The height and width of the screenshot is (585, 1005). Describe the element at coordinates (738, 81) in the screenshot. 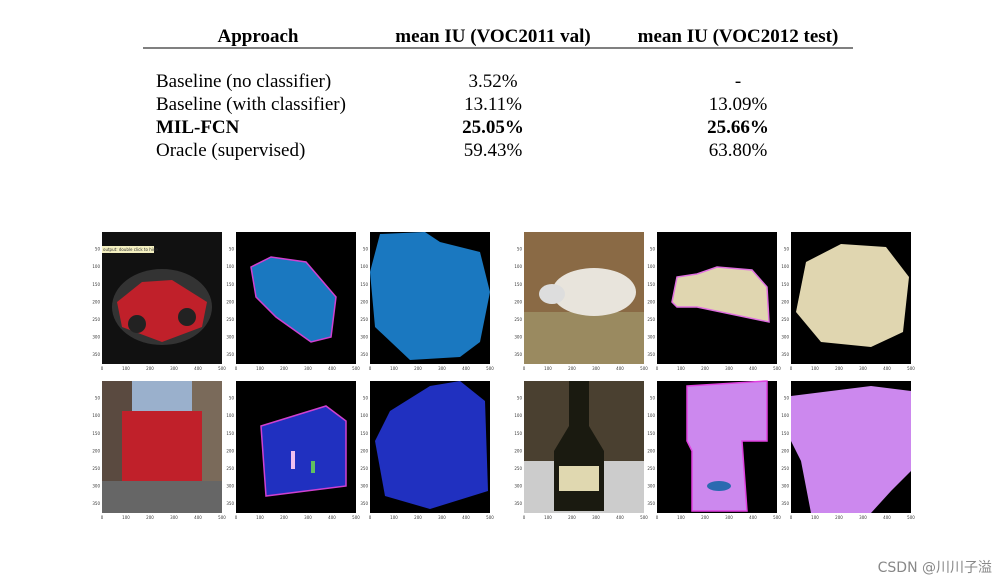

I see `table-cell: -` at that location.